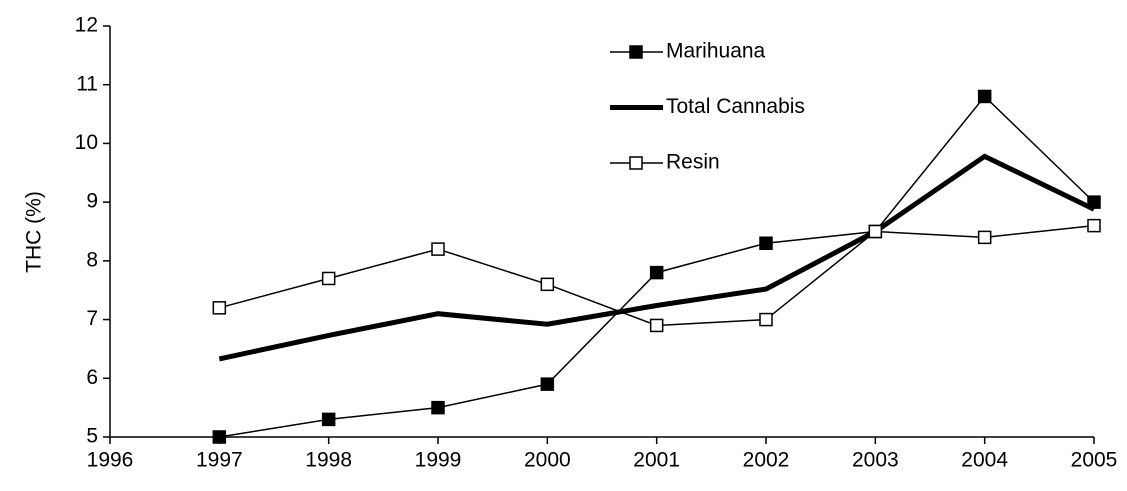 This screenshot has width=1127, height=491. I want to click on y-tick-label: 5, so click(92, 436).